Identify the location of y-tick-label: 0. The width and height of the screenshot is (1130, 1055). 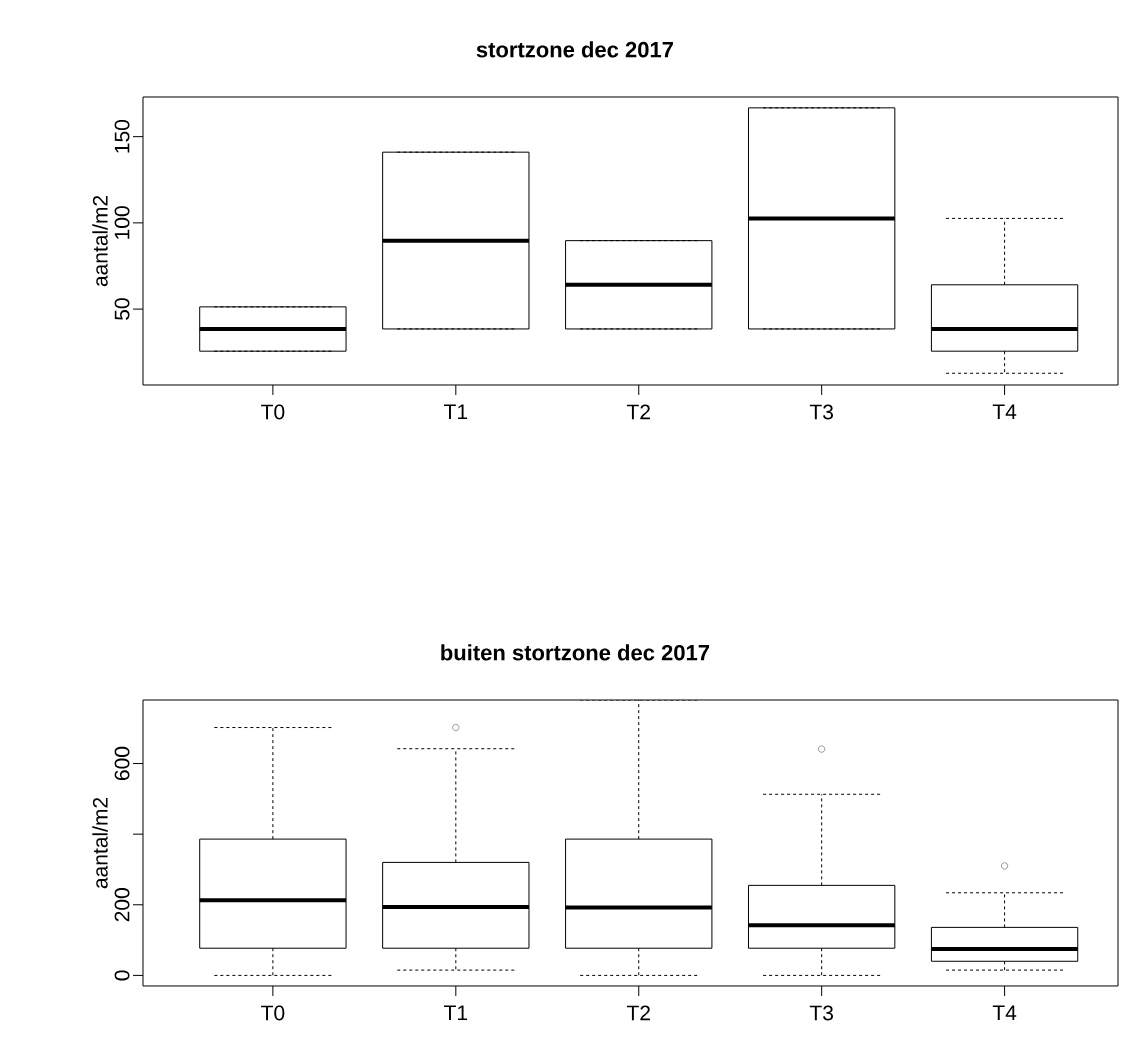
(122, 975).